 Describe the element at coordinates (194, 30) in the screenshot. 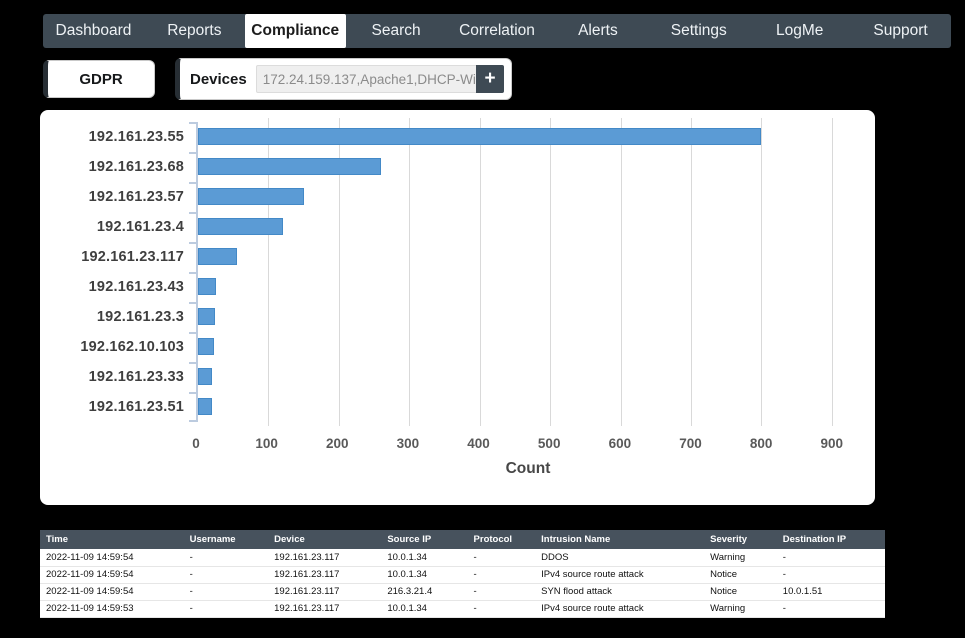

I see `nav-item-reports: Reports` at that location.